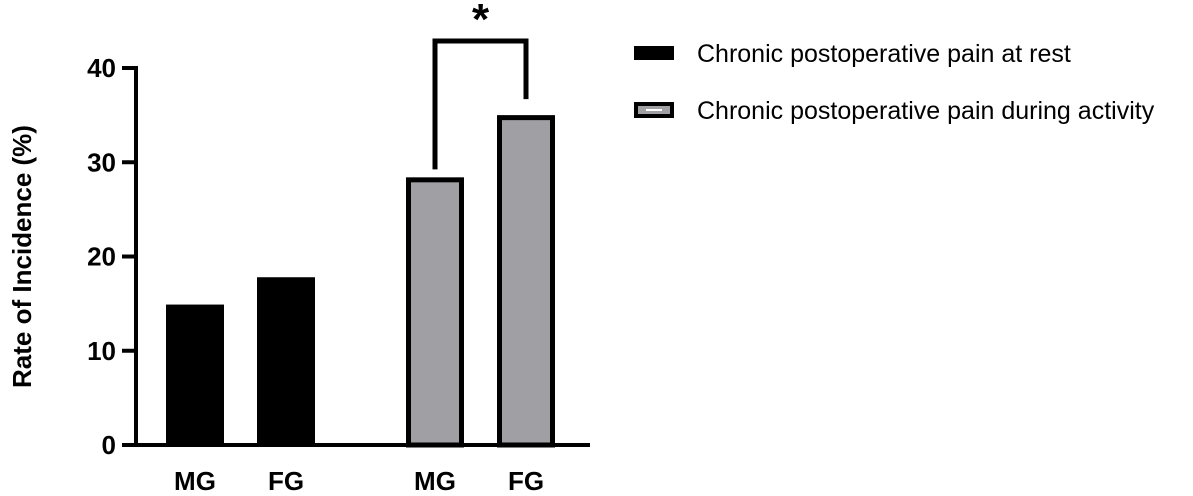  I want to click on bar-activity-mg, so click(435, 312).